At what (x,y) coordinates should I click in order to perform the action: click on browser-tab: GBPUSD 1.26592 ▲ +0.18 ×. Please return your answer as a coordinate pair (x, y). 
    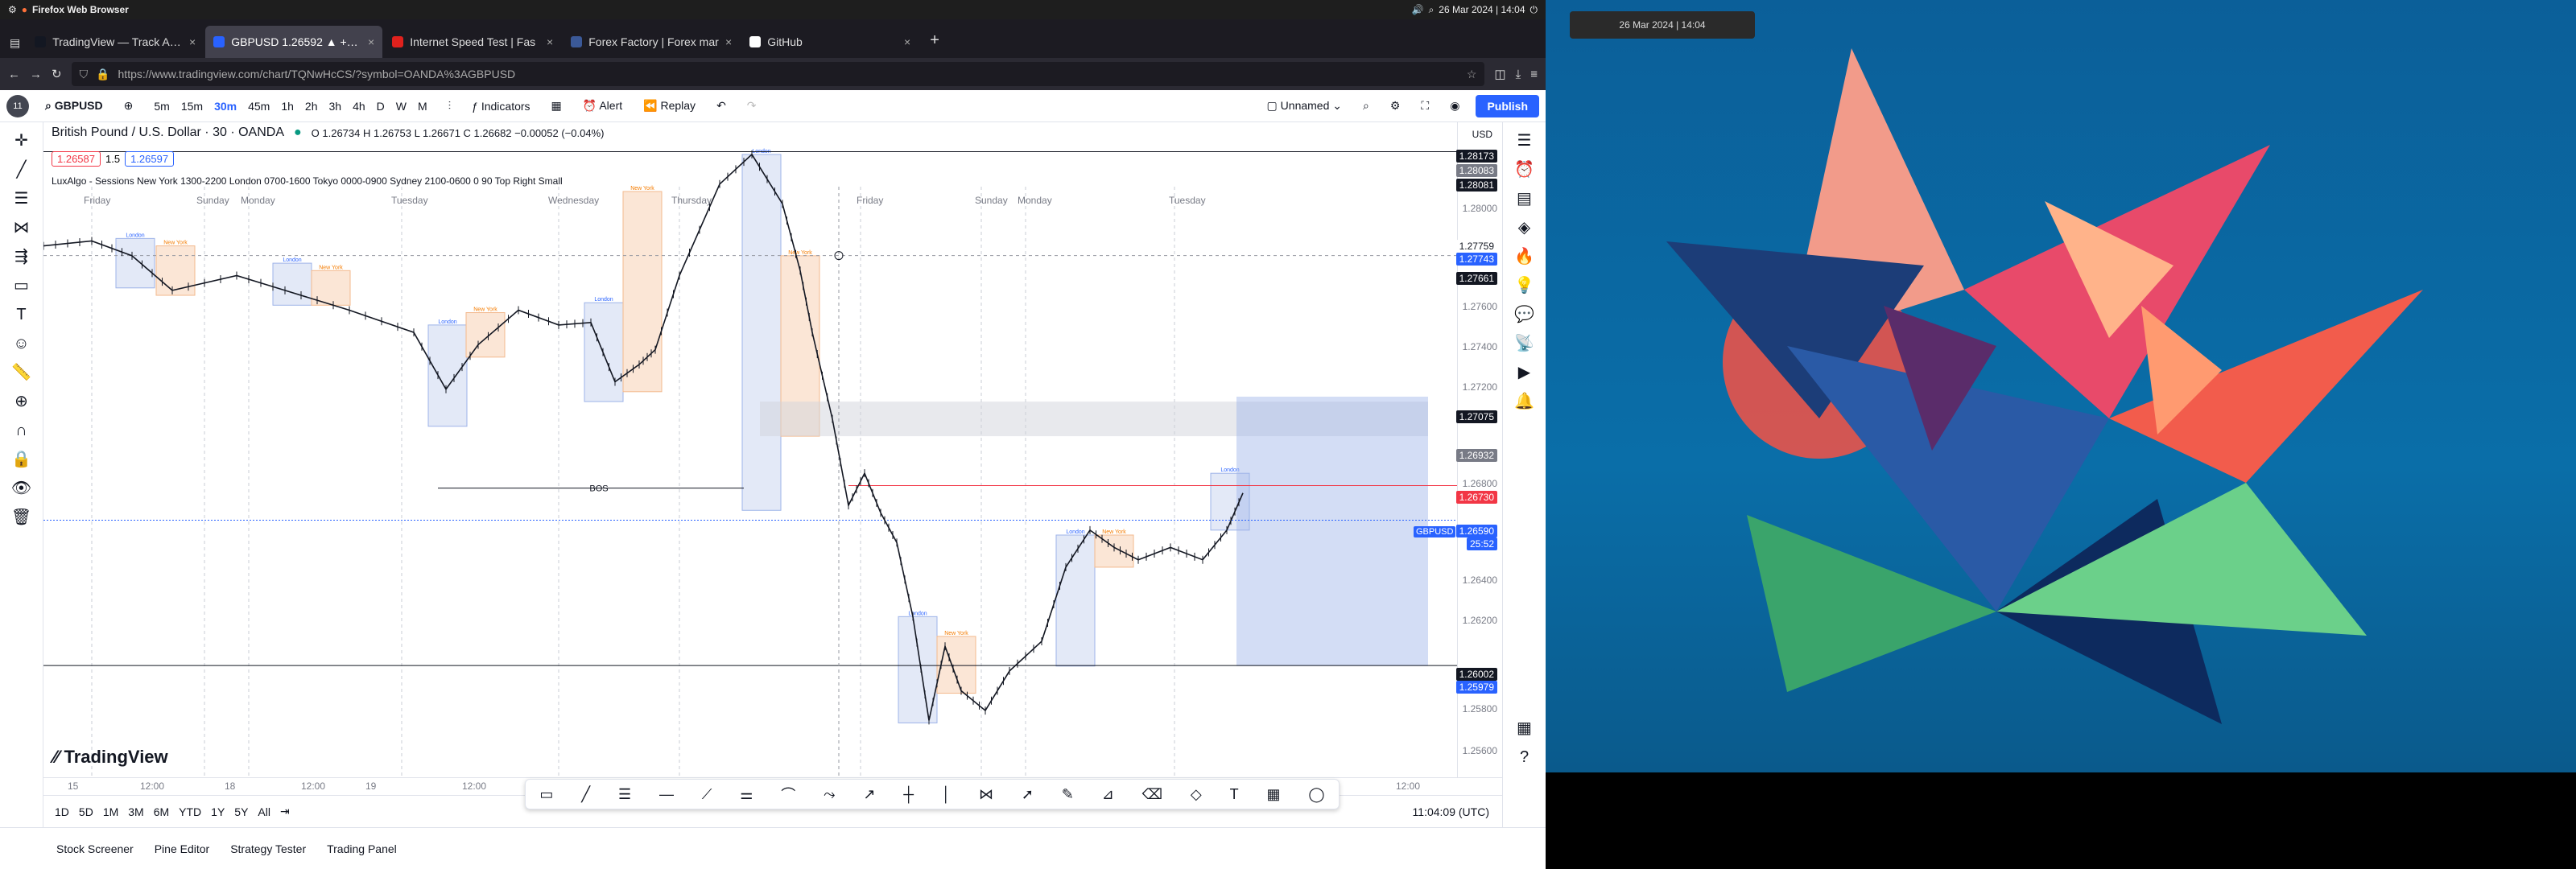
    Looking at the image, I should click on (294, 42).